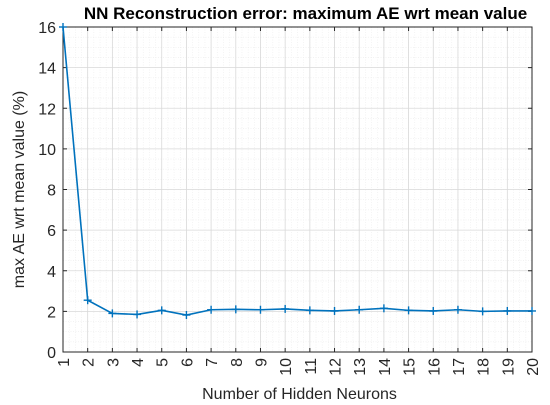 Image resolution: width=550 pixels, height=405 pixels. I want to click on x-tick-label: 15, so click(410, 367).